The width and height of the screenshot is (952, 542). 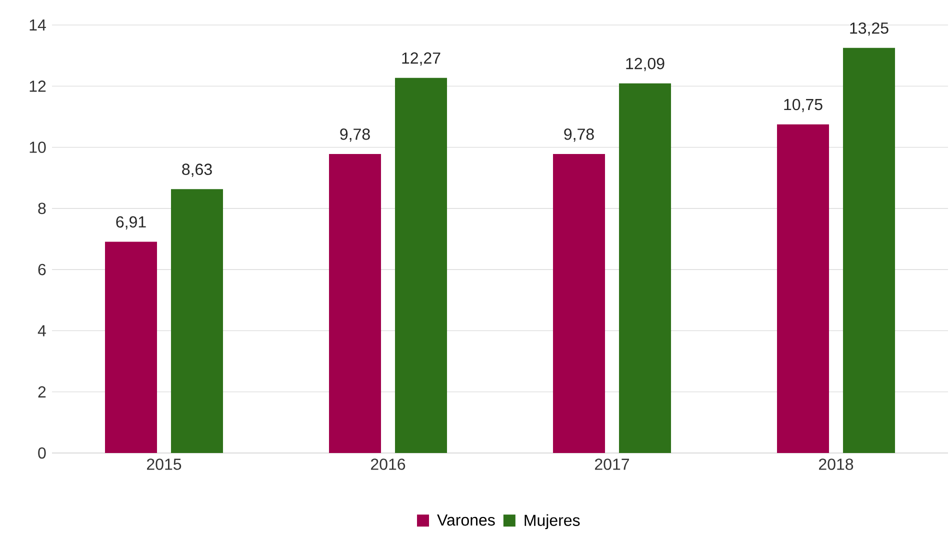 I want to click on y-tick-label: 14, so click(x=38, y=25).